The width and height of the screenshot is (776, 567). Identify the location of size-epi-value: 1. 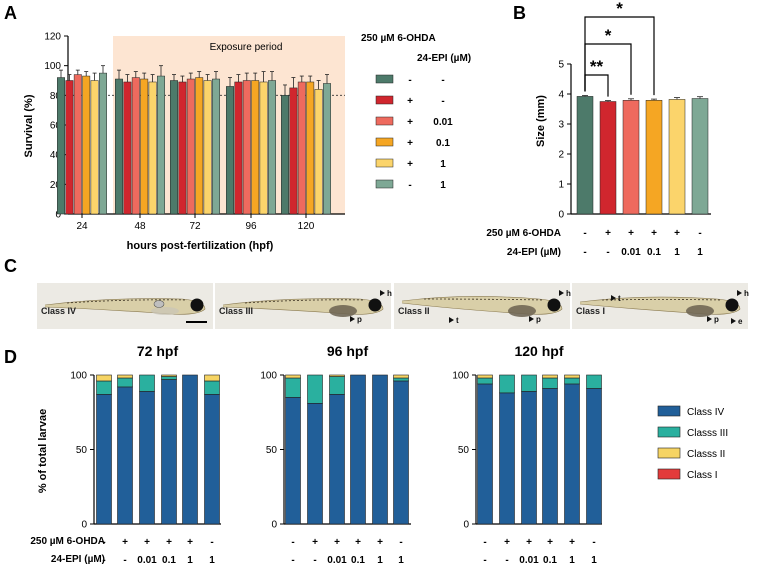
(700, 252).